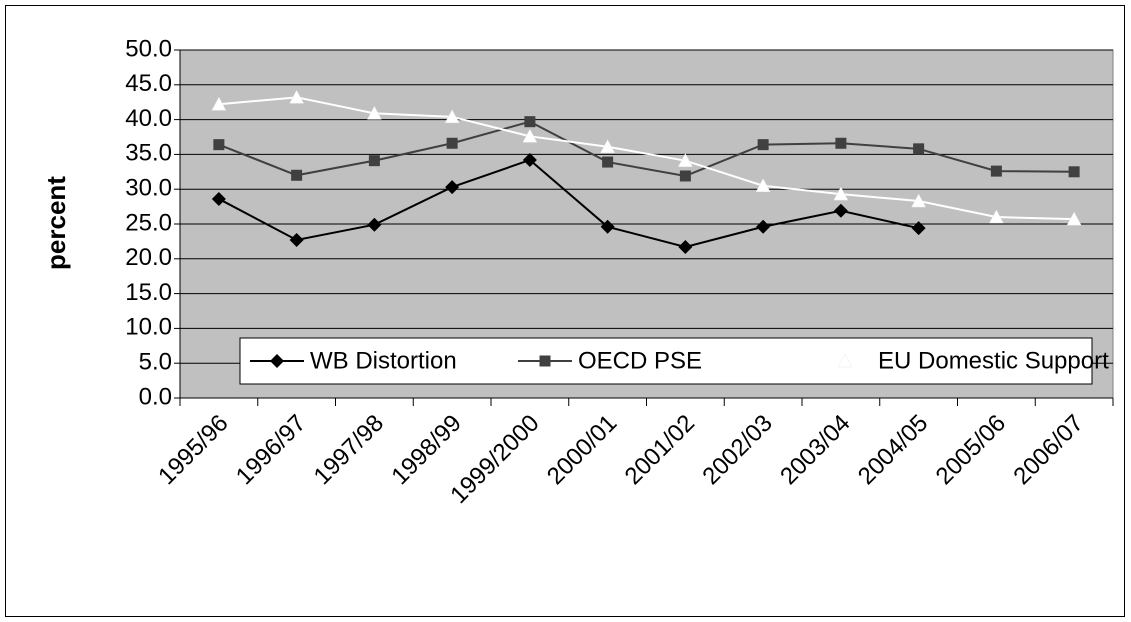  Describe the element at coordinates (148, 327) in the screenshot. I see `y-tick-label: 10.0` at that location.